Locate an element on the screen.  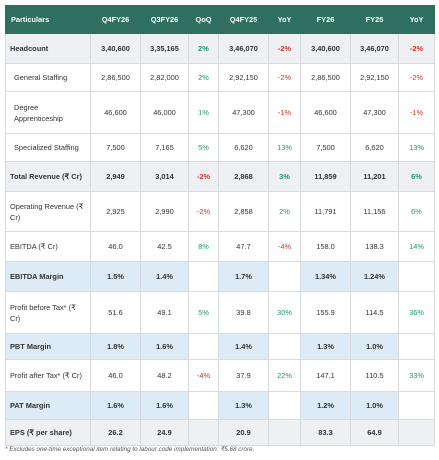
value-cell: 110.5 is located at coordinates (374, 375).